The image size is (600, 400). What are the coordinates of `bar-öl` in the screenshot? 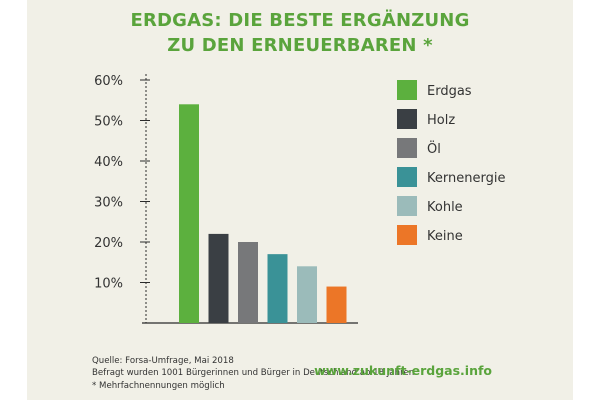 It's located at (248, 282).